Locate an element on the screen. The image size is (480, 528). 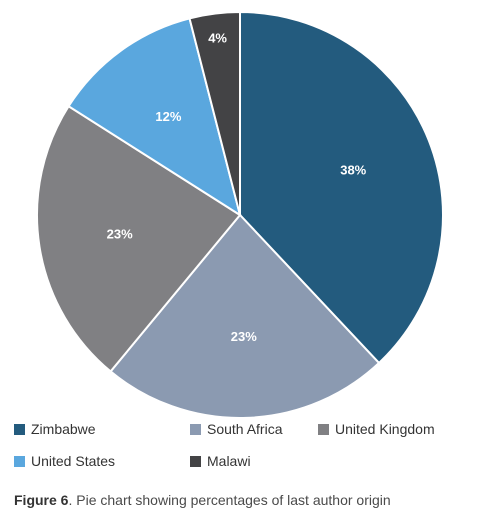
data-label-malawi: 4% is located at coordinates (217, 37).